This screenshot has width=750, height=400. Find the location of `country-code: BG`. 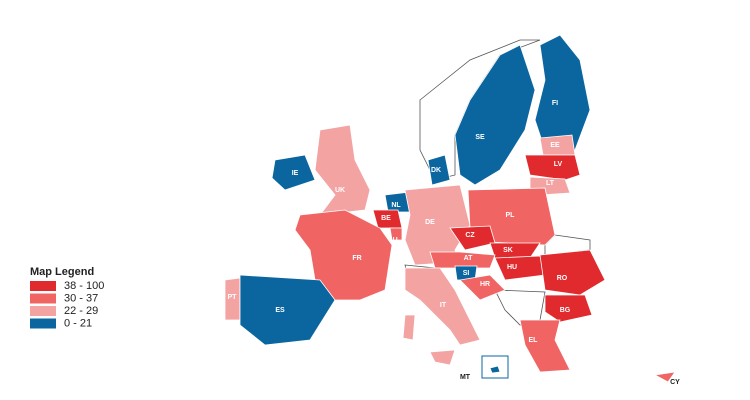

country-code: BG is located at coordinates (565, 310).